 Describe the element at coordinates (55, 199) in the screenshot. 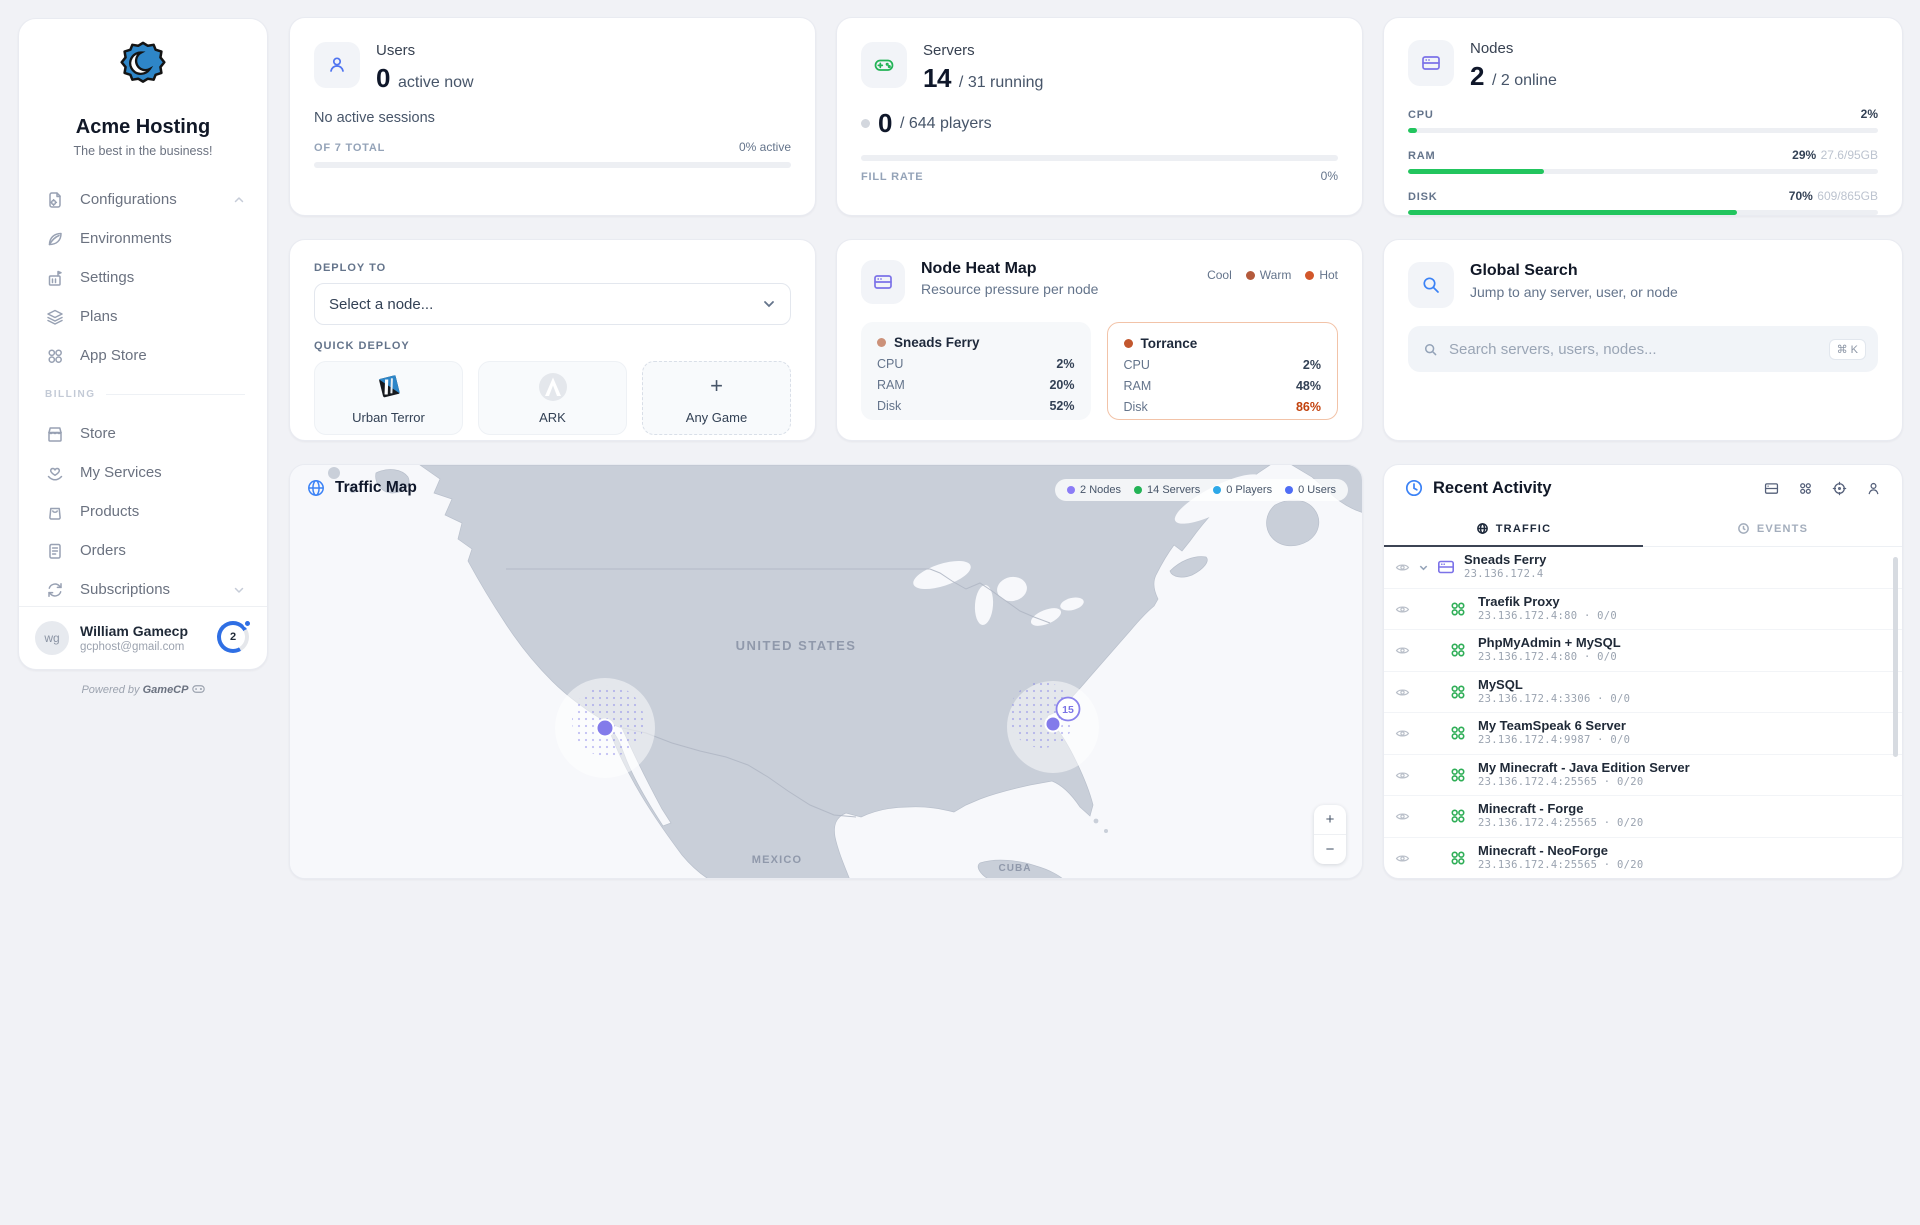

I see `configurations-icon` at that location.